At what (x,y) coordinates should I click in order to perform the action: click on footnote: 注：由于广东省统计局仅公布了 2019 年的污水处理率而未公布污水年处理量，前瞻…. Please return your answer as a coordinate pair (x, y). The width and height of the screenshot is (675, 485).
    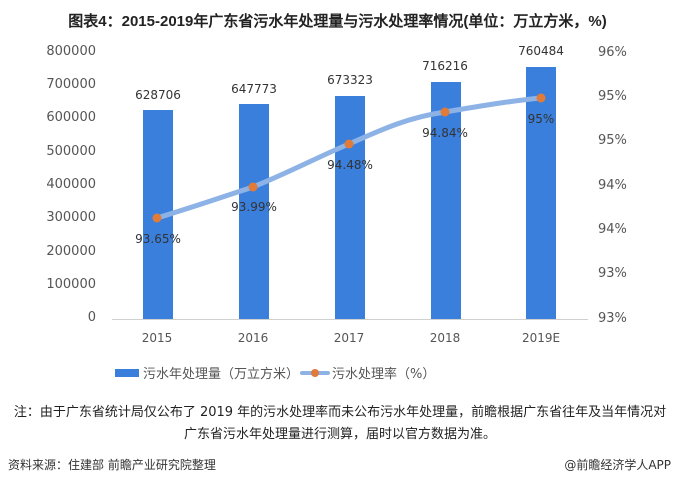
    Looking at the image, I should click on (340, 423).